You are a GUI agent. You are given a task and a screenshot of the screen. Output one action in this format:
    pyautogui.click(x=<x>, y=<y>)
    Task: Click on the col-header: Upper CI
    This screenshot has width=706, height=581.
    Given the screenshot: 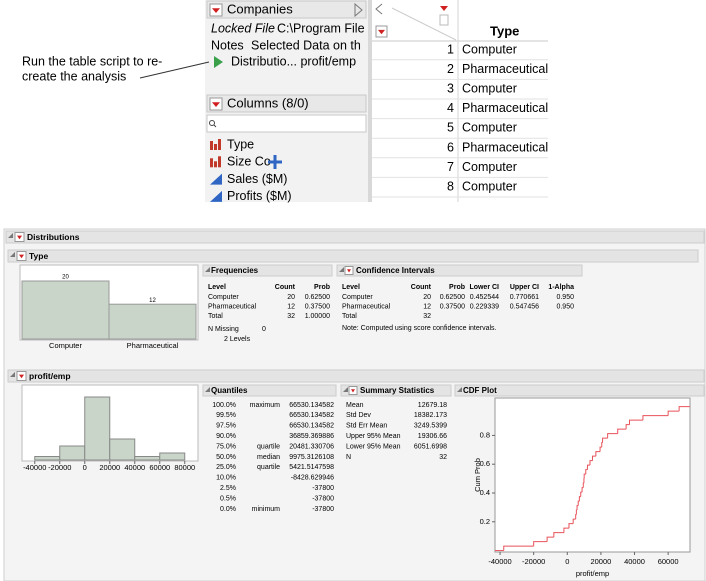 What is the action you would take?
    pyautogui.click(x=524, y=287)
    